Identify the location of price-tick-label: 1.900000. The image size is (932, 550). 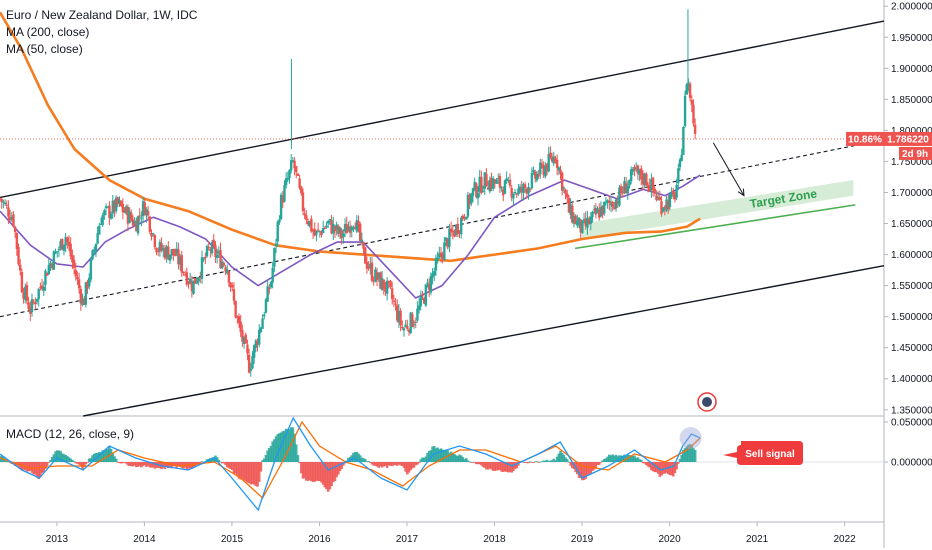
(911, 69).